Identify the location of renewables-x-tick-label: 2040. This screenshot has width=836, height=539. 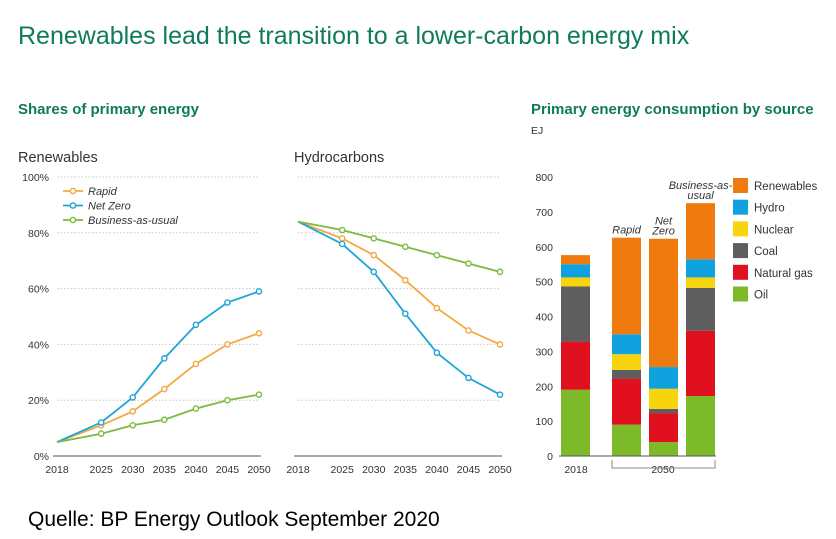
(196, 470).